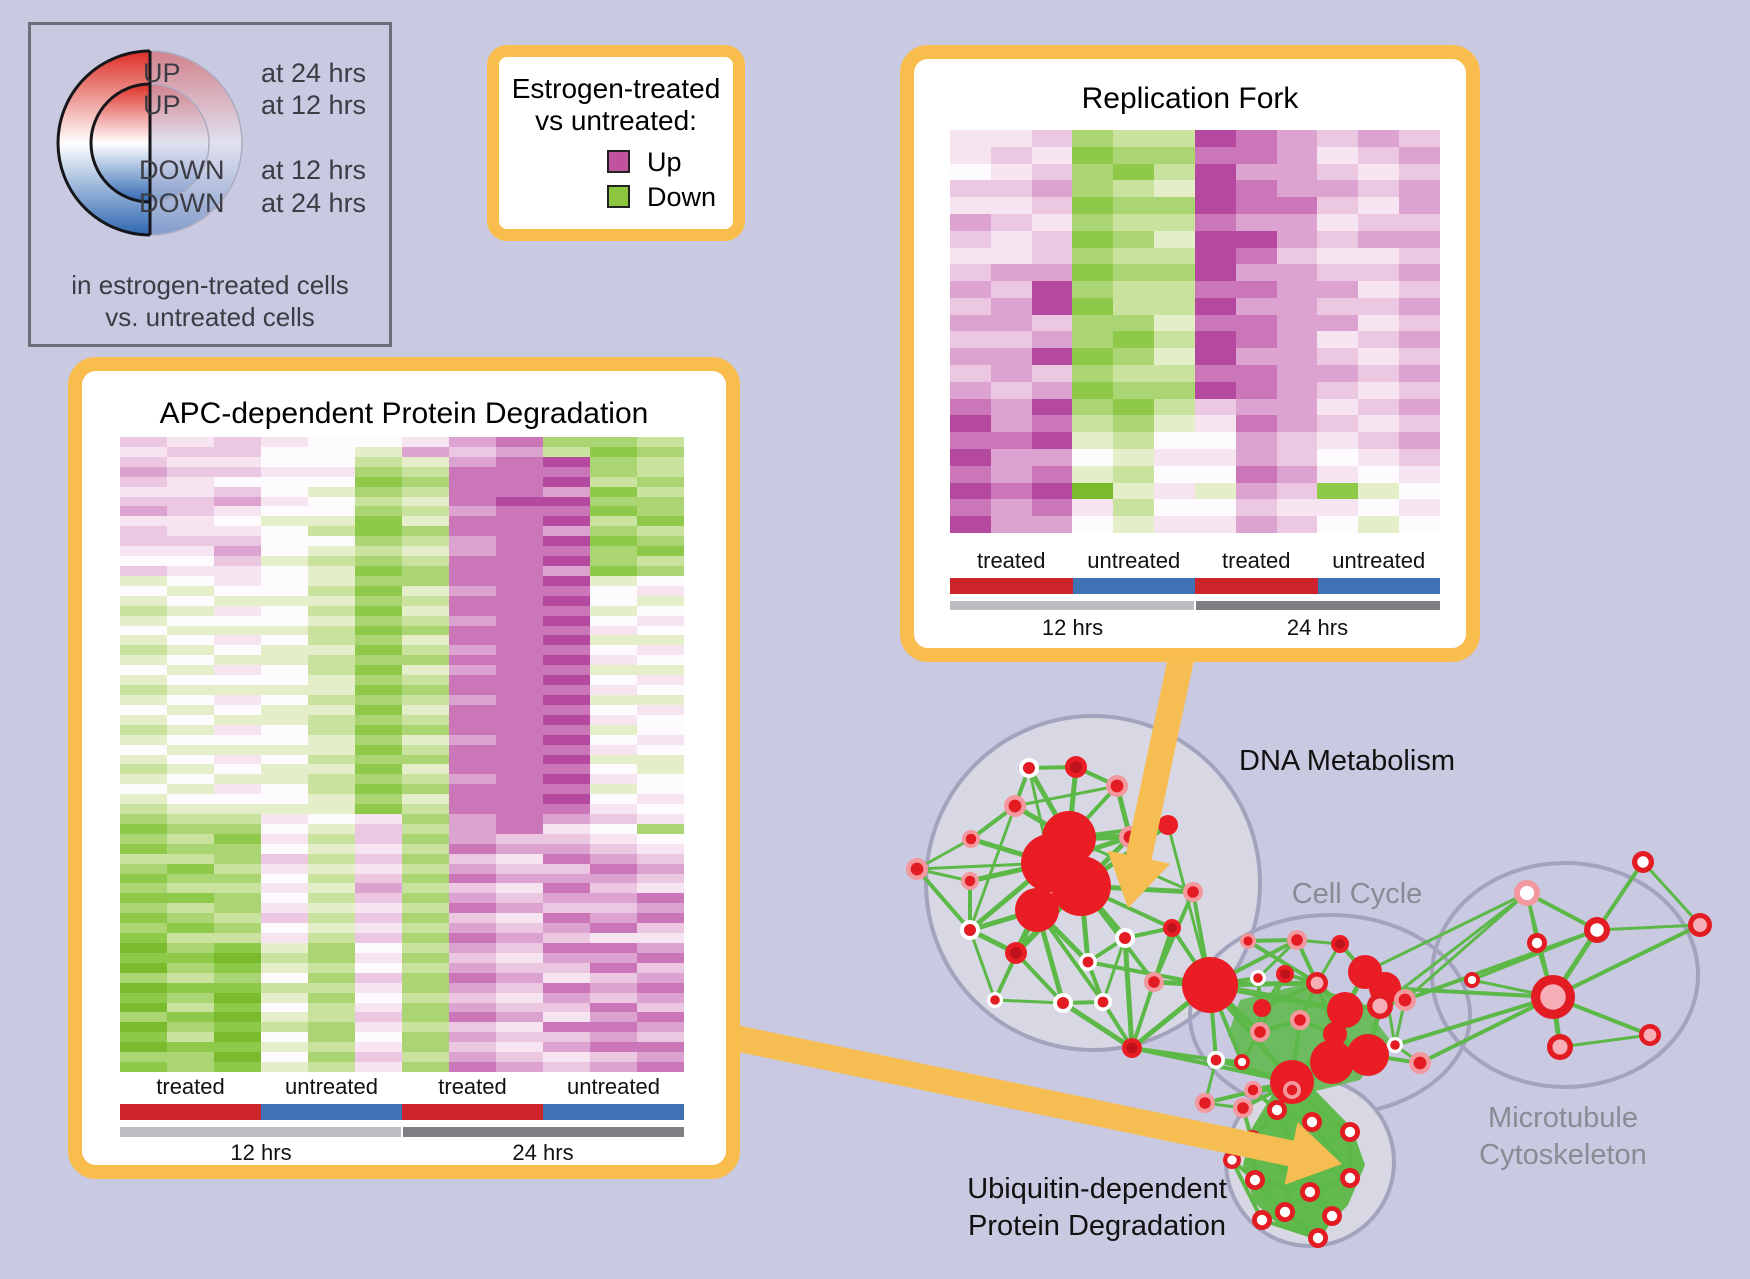 This screenshot has width=1750, height=1279. I want to click on timepoint-label: 24 hrs, so click(543, 1152).